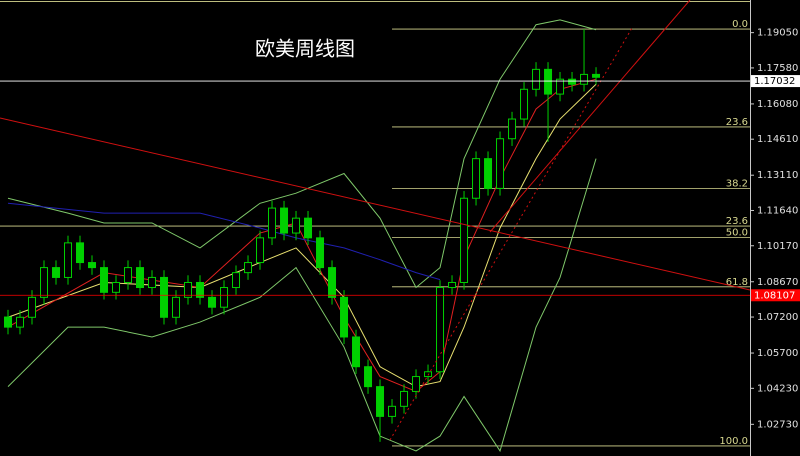  I want to click on price-label: 1.08107, so click(774, 295).